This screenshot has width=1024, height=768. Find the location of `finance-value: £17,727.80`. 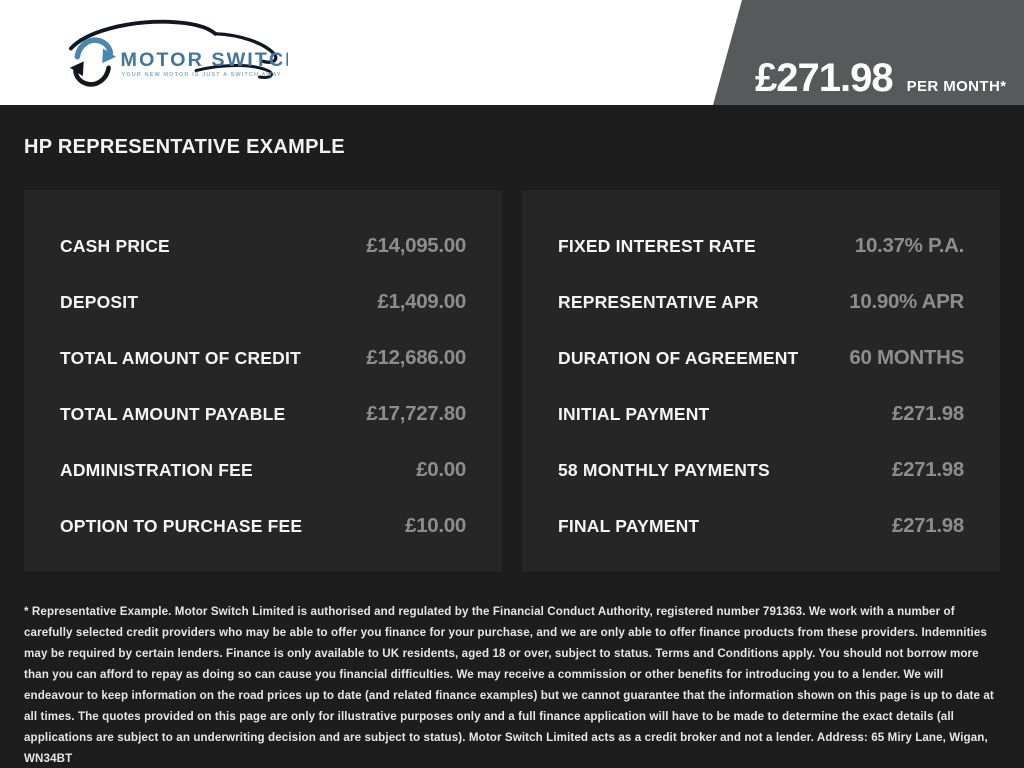

finance-value: £17,727.80 is located at coordinates (416, 413).